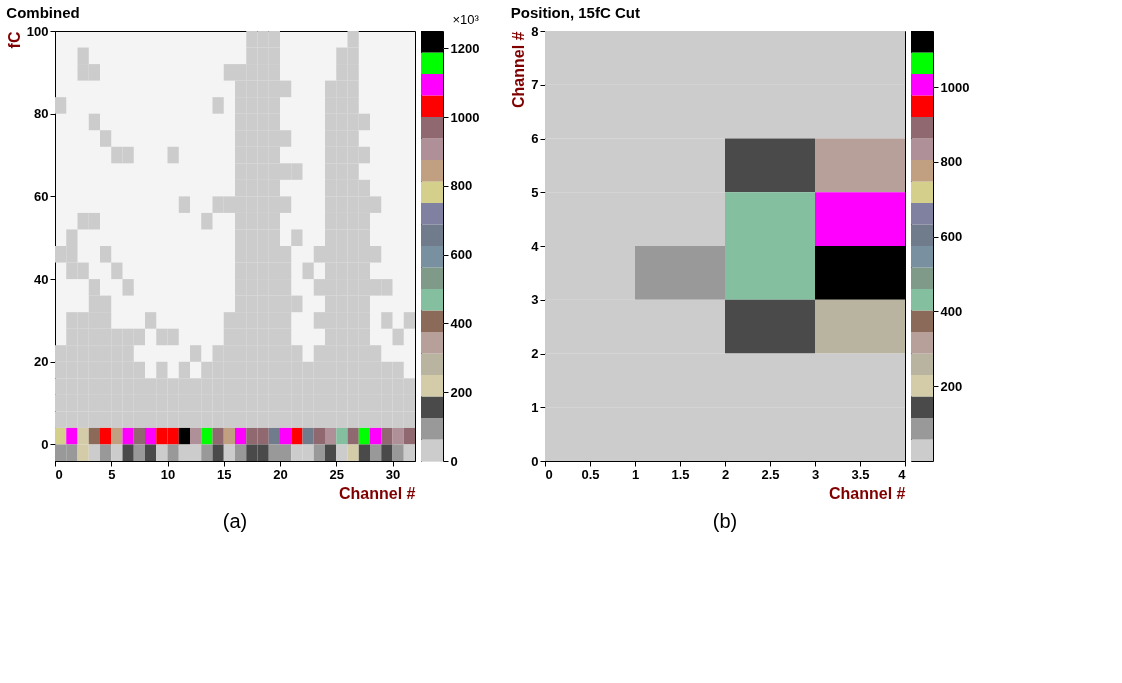  Describe the element at coordinates (535, 192) in the screenshot. I see `y-tick-label: 5` at that location.